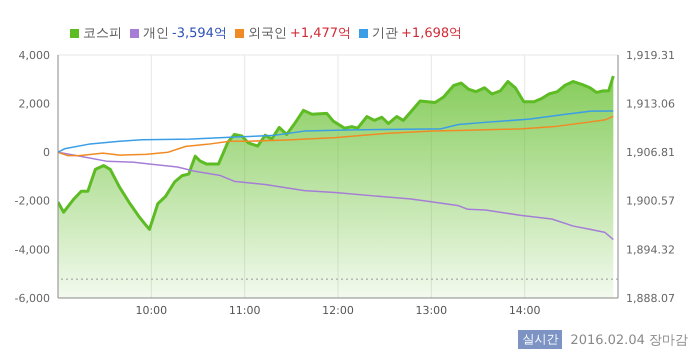 This screenshot has height=361, width=700. What do you see at coordinates (417, 33) in the screenshot?
I see `legend-label: 기관 +1,698억` at bounding box center [417, 33].